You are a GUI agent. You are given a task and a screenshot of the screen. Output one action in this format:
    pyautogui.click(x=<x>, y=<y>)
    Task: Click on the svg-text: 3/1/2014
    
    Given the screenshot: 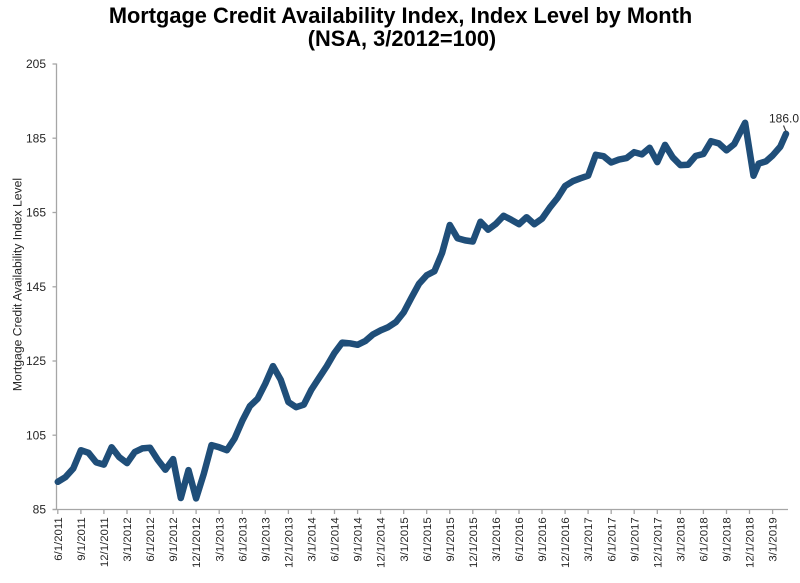 What is the action you would take?
    pyautogui.click(x=313, y=539)
    